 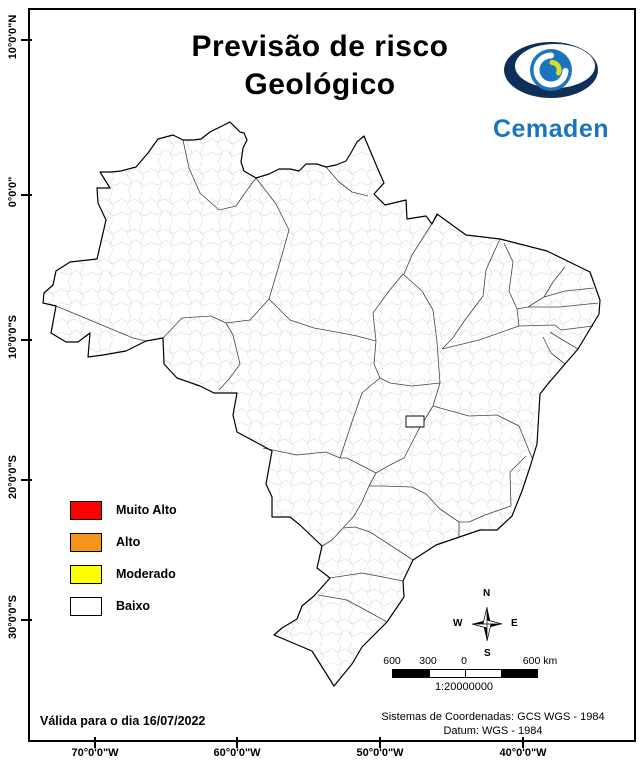 What do you see at coordinates (237, 753) in the screenshot?
I see `lon-label-60w: 60°0'0"W` at bounding box center [237, 753].